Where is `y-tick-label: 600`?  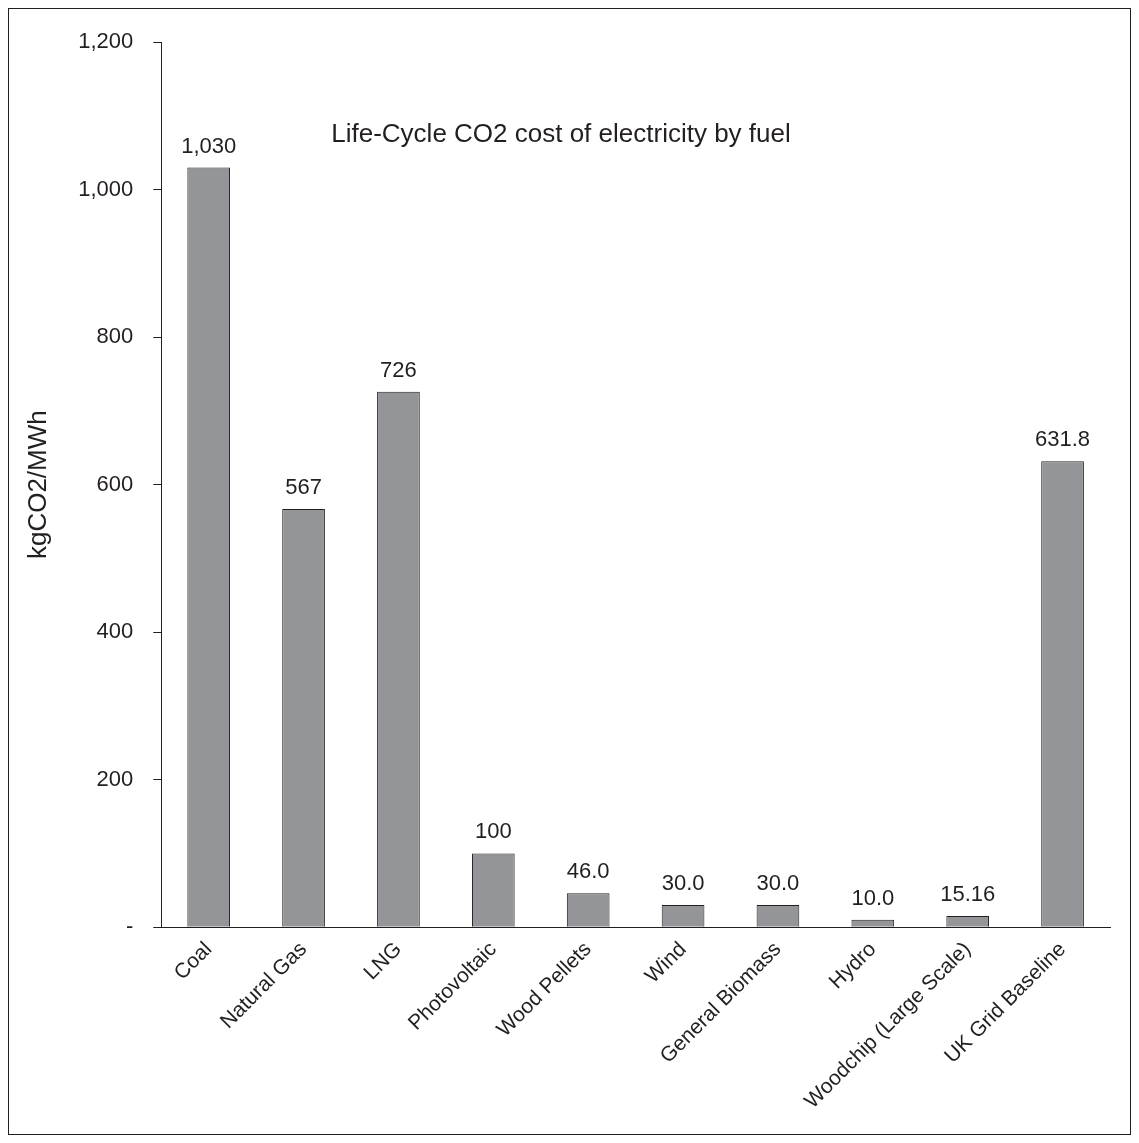
y-tick-label: 600 is located at coordinates (115, 483).